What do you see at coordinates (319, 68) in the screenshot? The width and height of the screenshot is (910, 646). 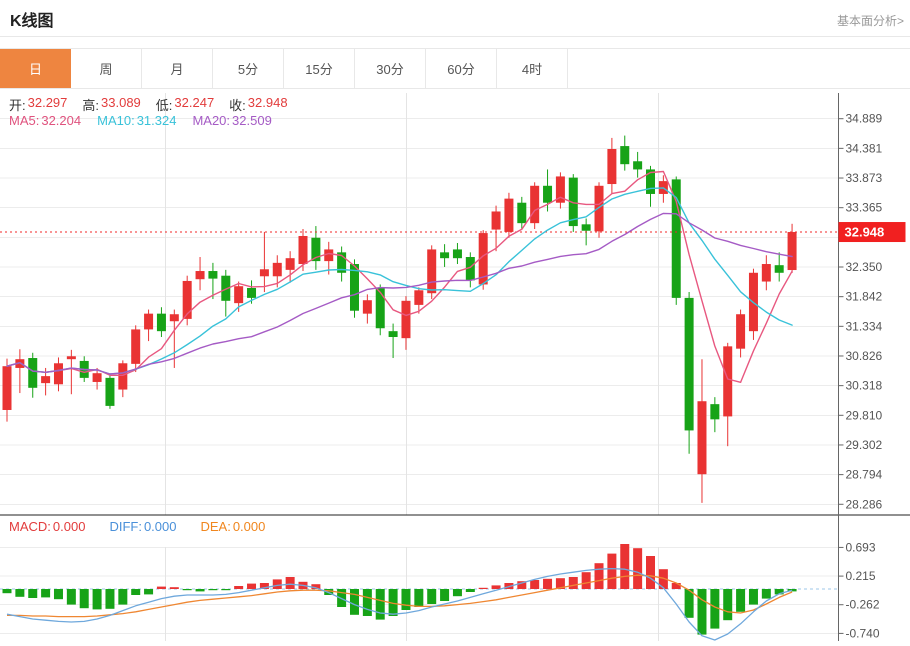 I see `tab-m15: 15分` at bounding box center [319, 68].